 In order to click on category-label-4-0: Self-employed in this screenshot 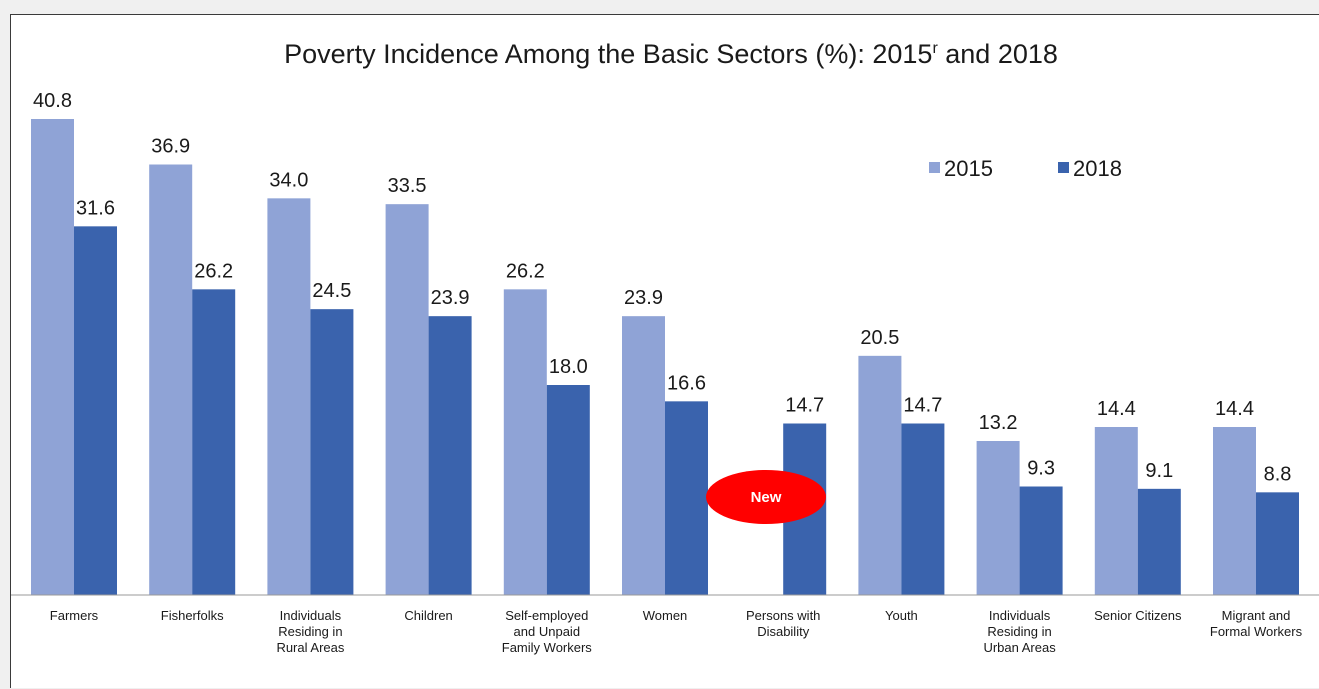, I will do `click(546, 615)`.